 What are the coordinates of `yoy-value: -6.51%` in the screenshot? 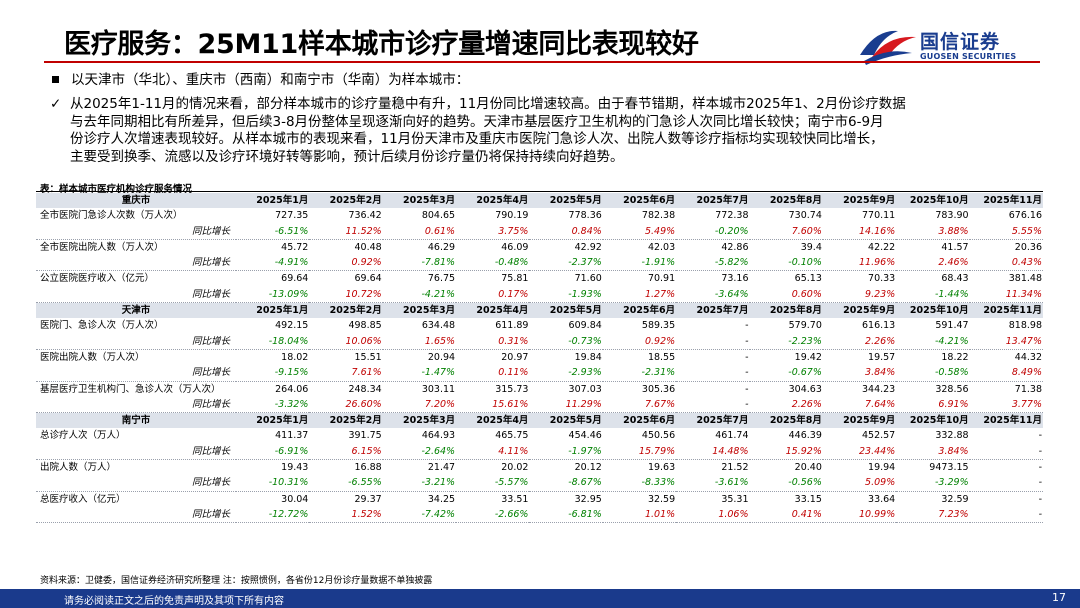 It's located at (273, 231).